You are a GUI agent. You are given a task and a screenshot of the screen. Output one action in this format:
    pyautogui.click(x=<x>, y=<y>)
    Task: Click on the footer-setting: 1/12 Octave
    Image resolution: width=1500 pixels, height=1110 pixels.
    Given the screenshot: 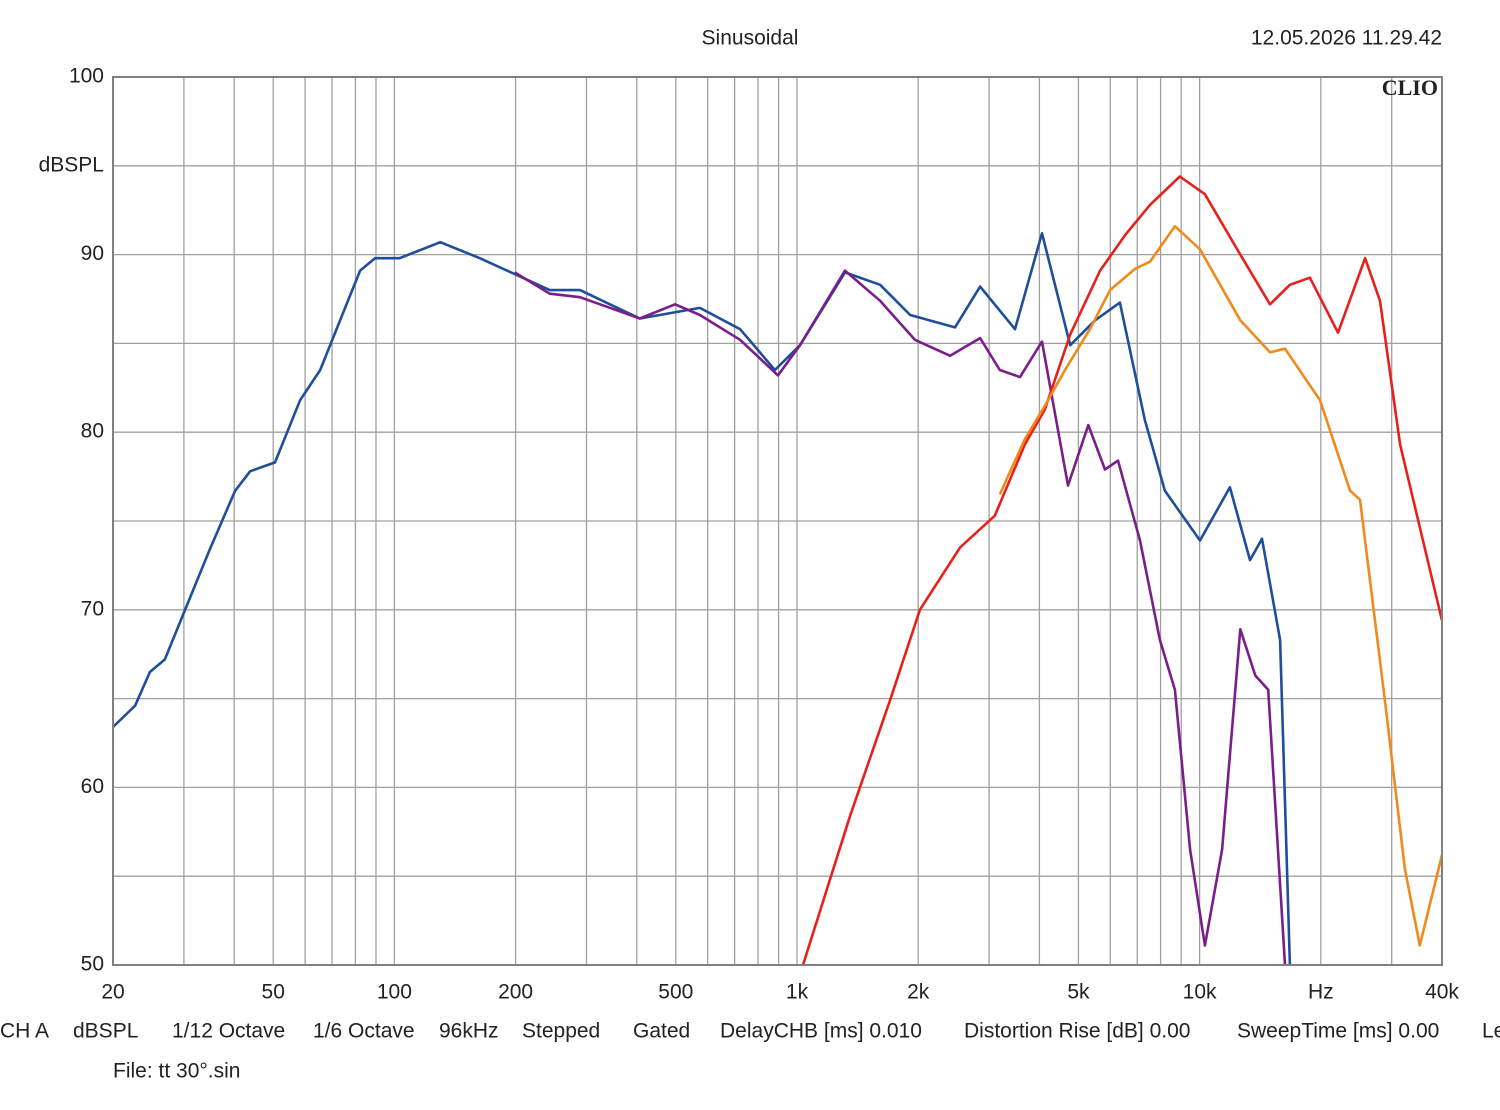 What is the action you would take?
    pyautogui.click(x=228, y=1031)
    